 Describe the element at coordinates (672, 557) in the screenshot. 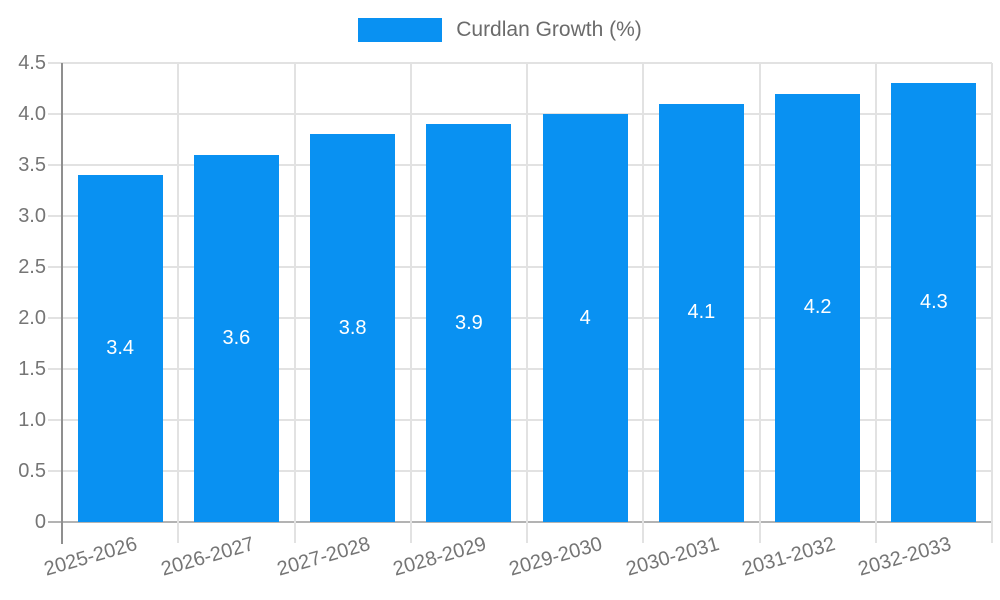

I see `x-tick-label: 2030-2031` at that location.